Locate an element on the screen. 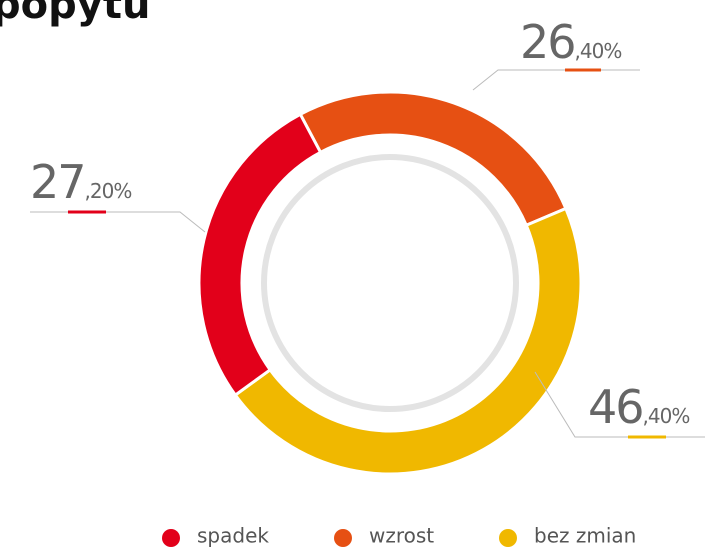 The width and height of the screenshot is (705, 549). data-label: 26,40% is located at coordinates (570, 42).